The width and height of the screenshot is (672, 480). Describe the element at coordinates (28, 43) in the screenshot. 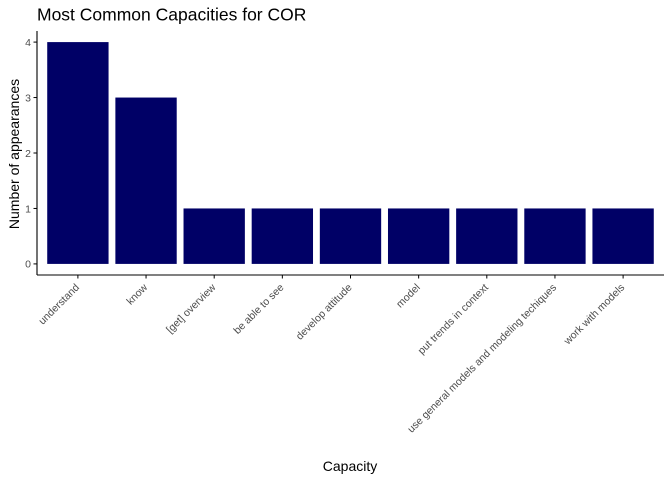

I see `y-tick-label: 4` at that location.